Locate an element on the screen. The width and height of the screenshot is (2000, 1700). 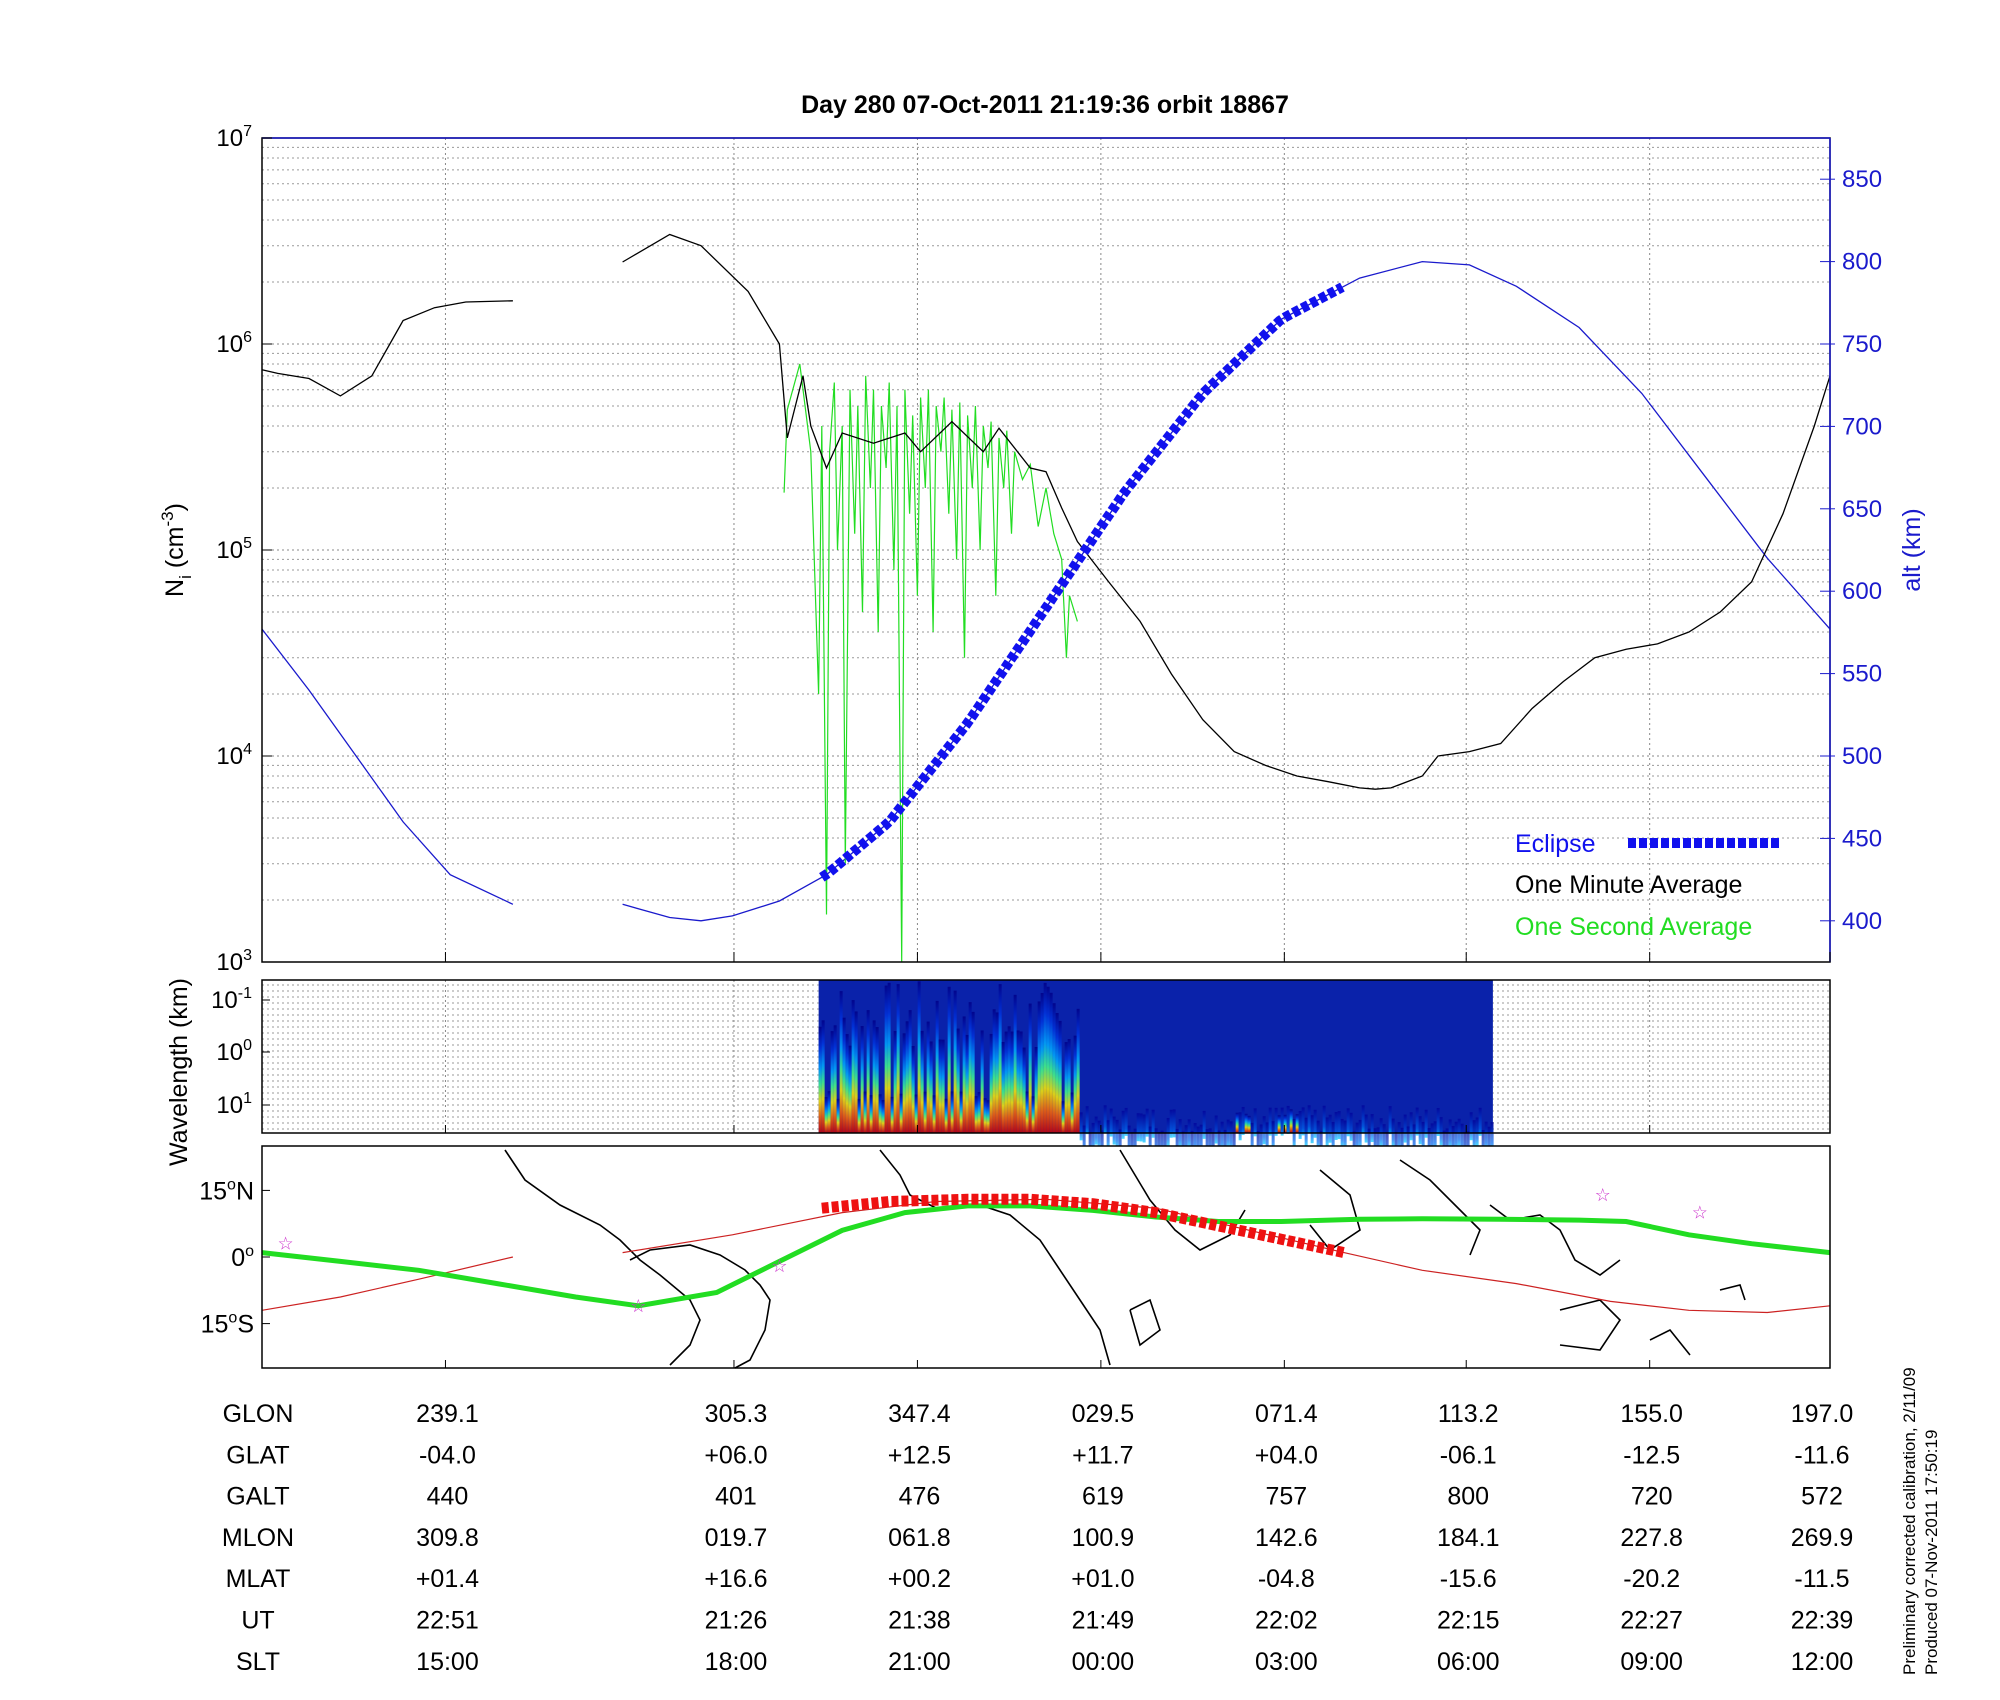
table-cell: +04.0 is located at coordinates (1286, 1455).